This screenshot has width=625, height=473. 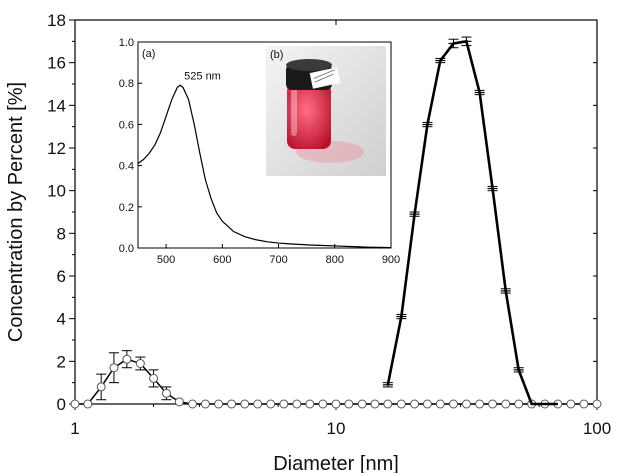 I want to click on photo-panel-label: (b), so click(x=276, y=55).